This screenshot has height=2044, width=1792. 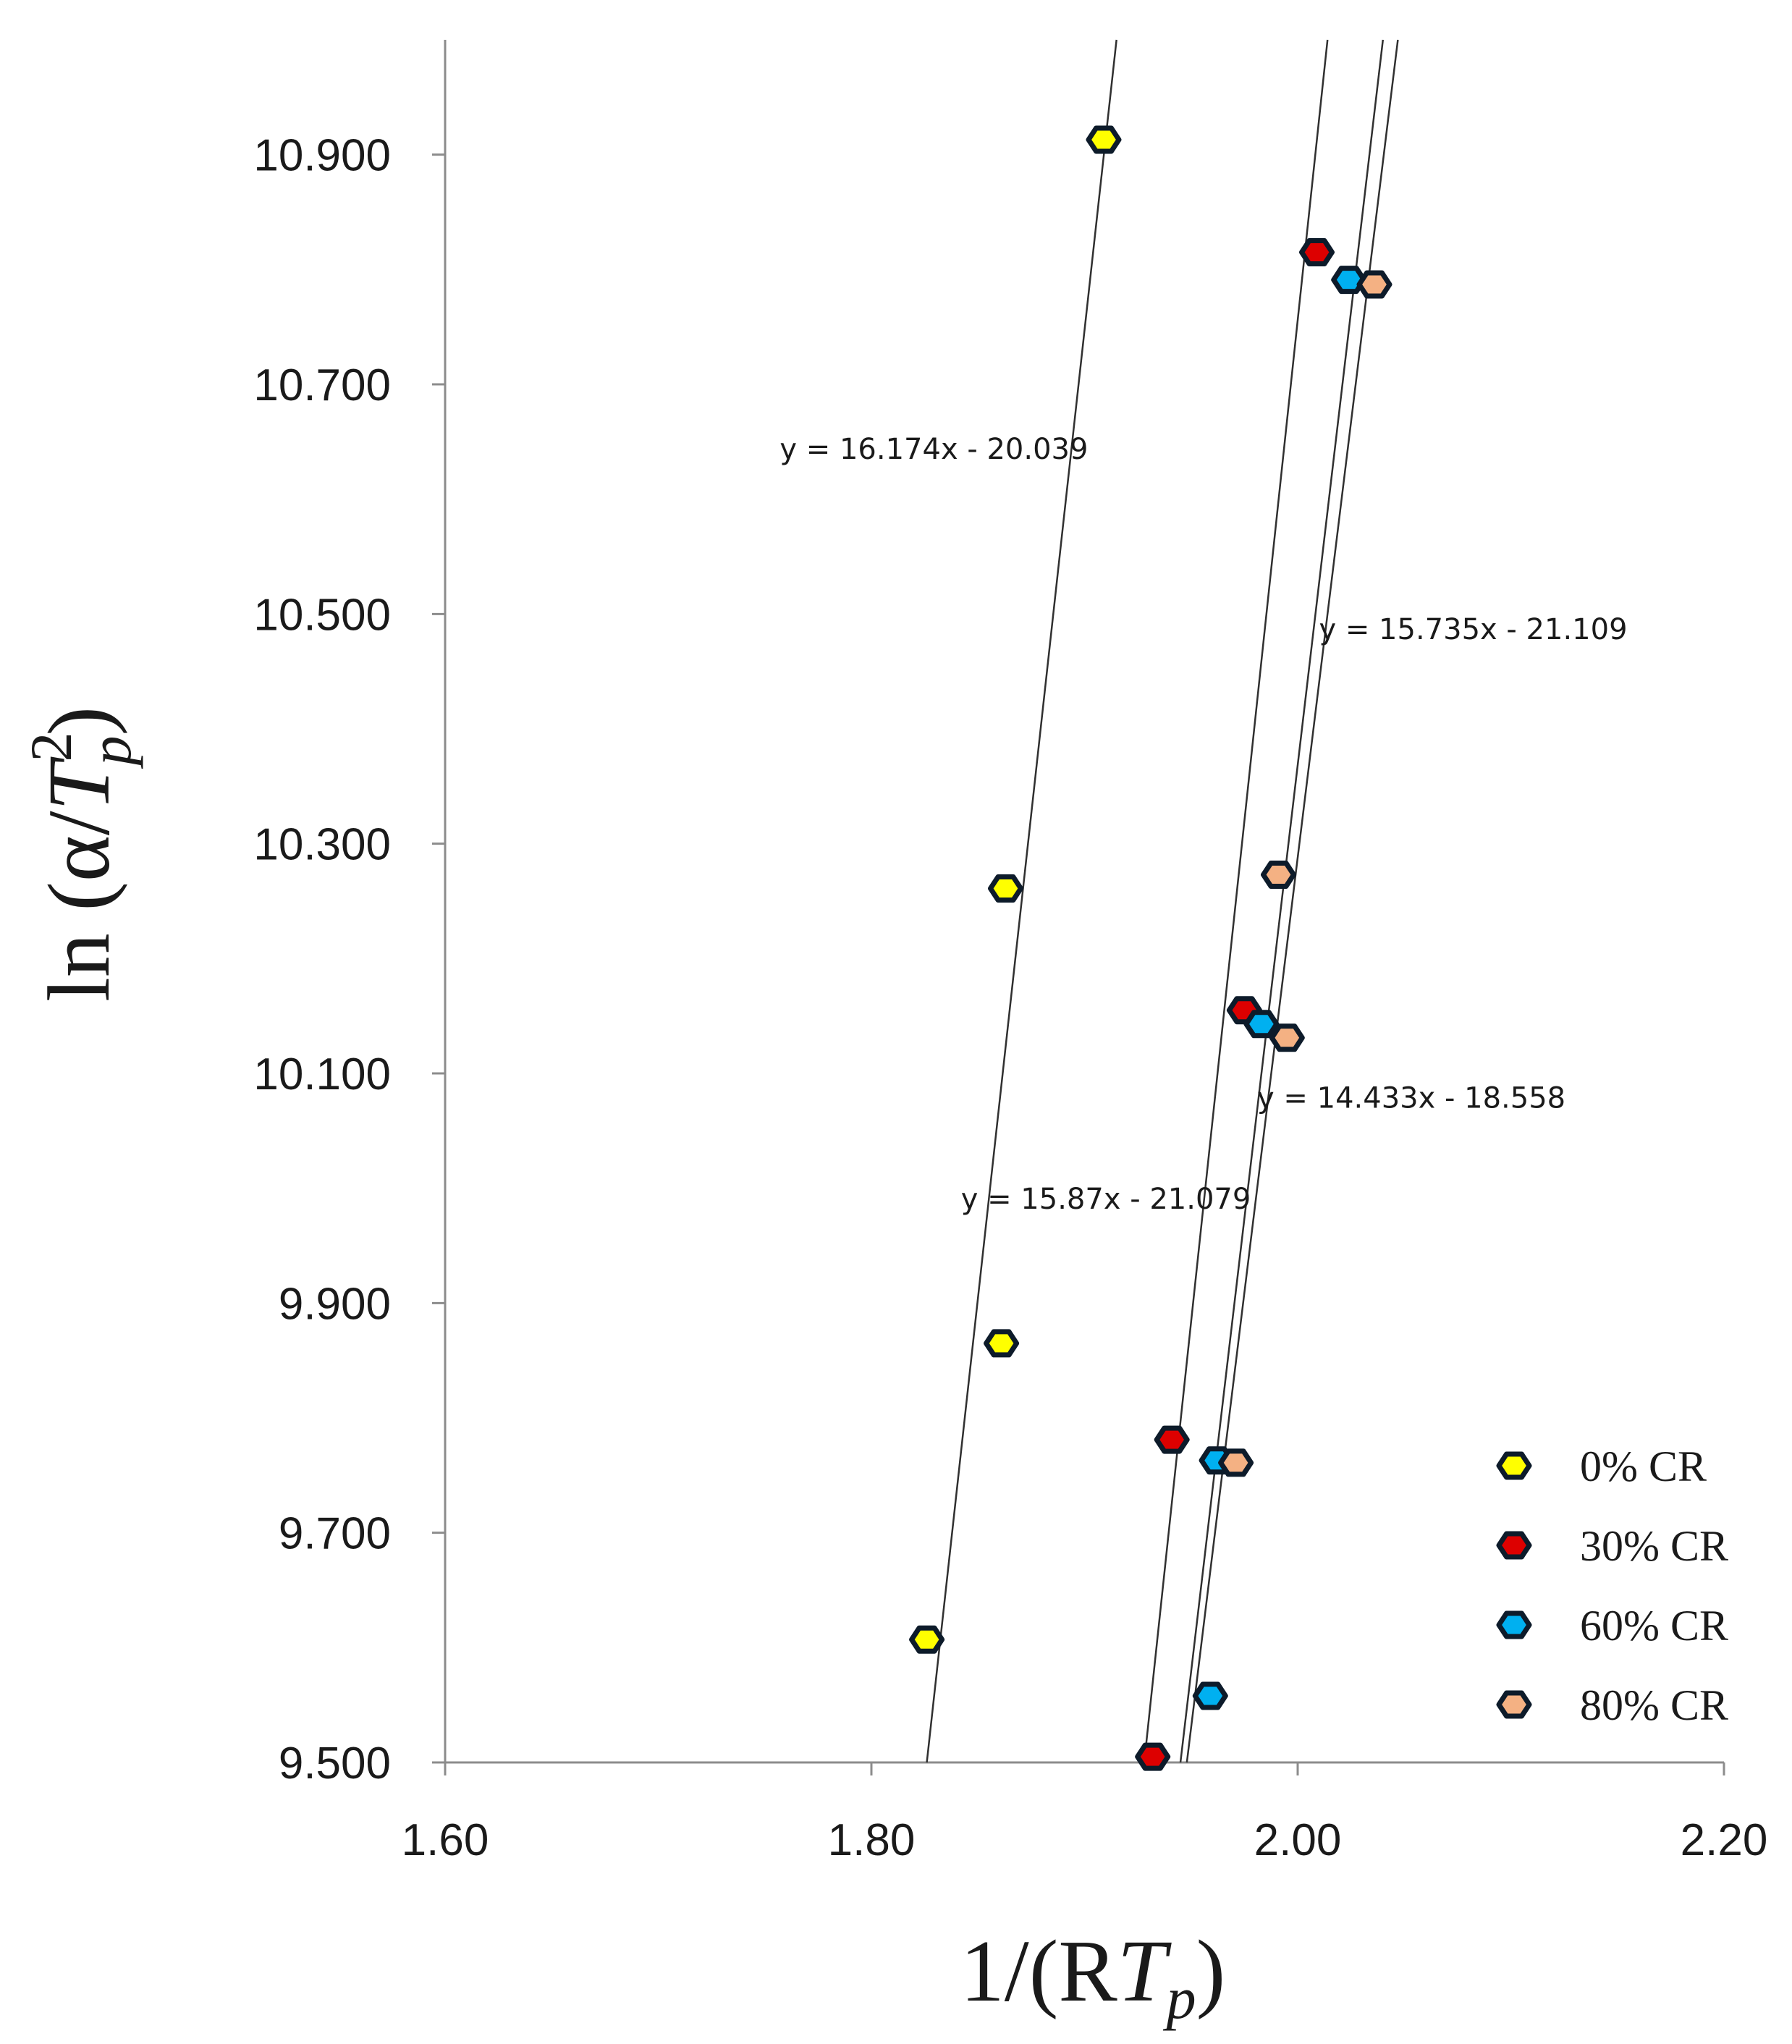 I want to click on legend-label: 0% CR, so click(x=1643, y=1466).